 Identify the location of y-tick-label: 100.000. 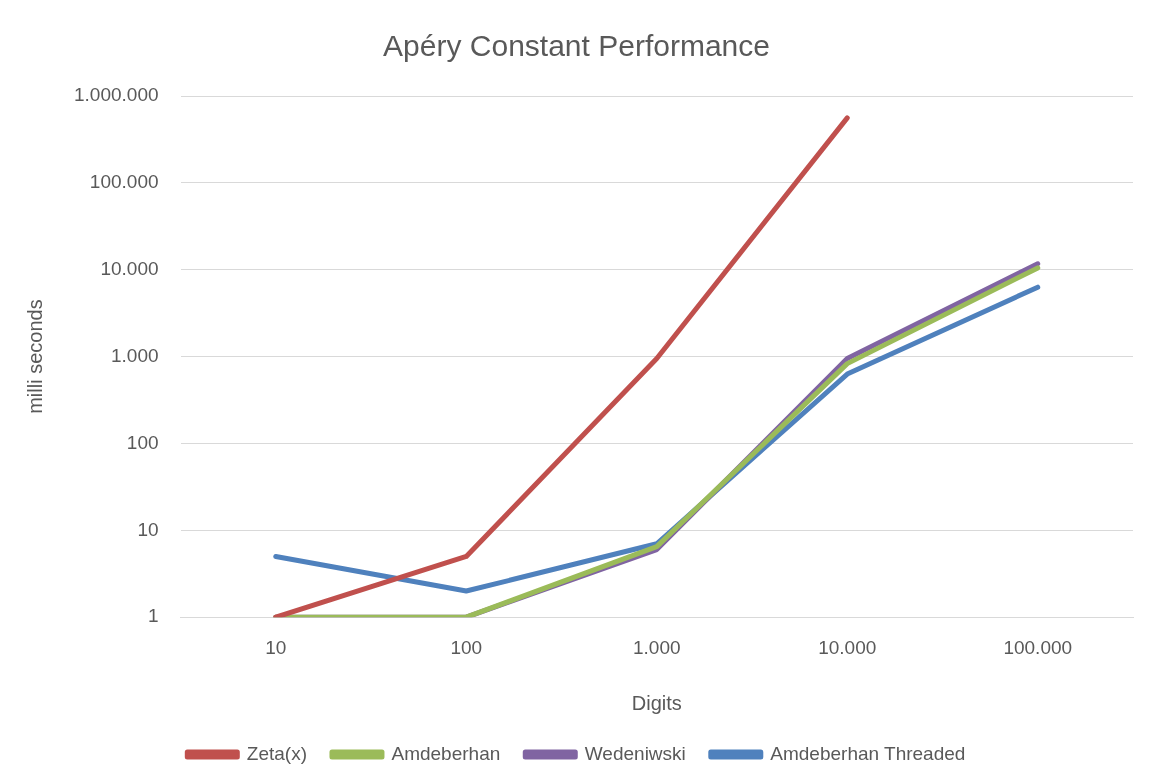
(124, 182).